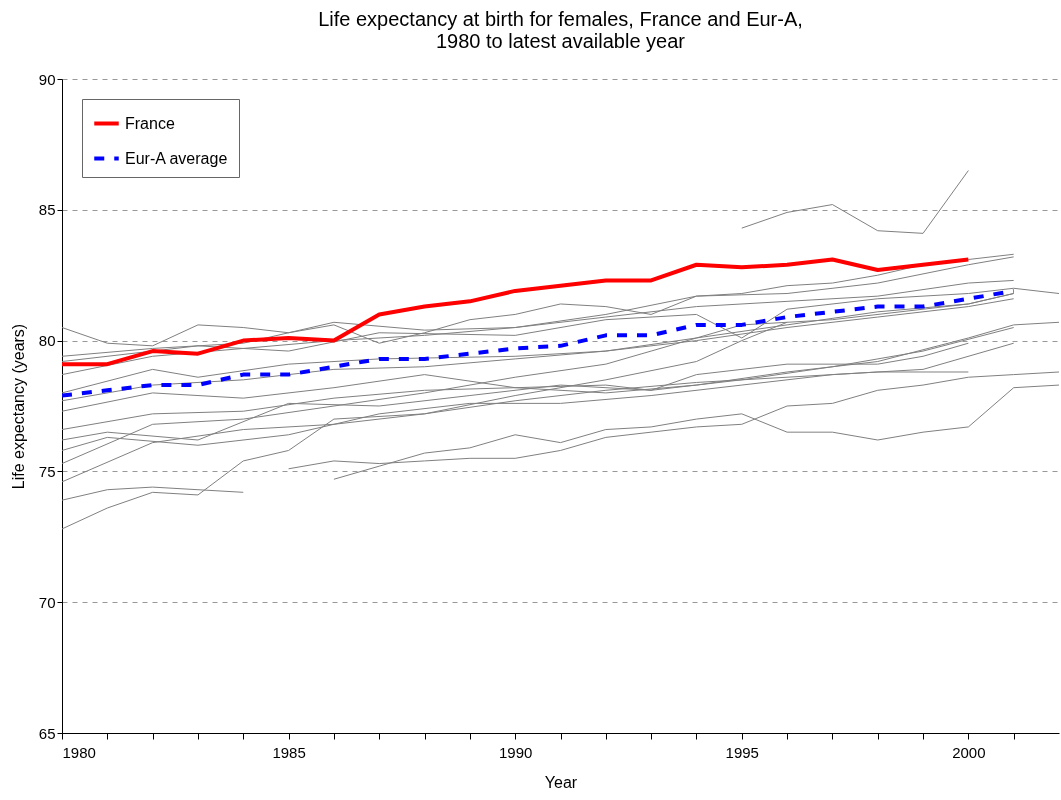 The height and width of the screenshot is (800, 1061). Describe the element at coordinates (150, 123) in the screenshot. I see `legend-label: France` at that location.